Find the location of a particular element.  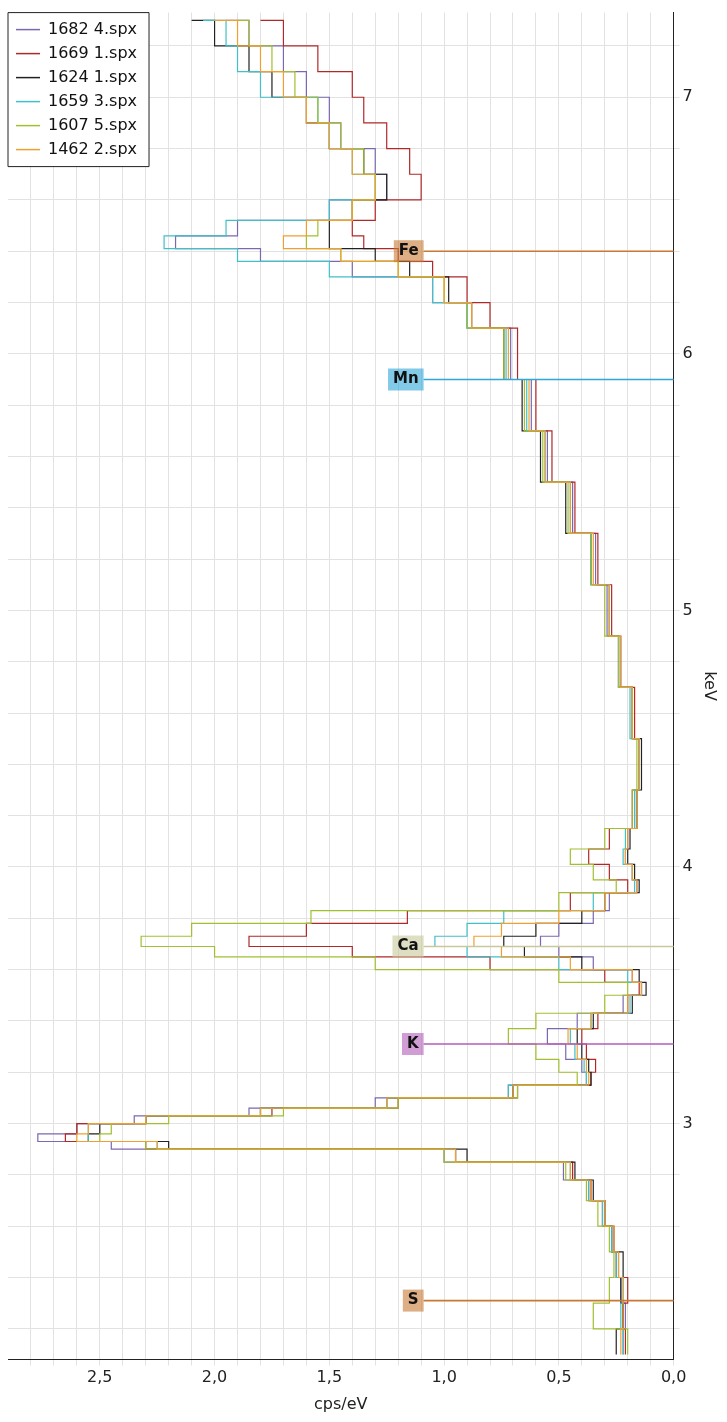

y-tick-label: 5 is located at coordinates (687, 609).